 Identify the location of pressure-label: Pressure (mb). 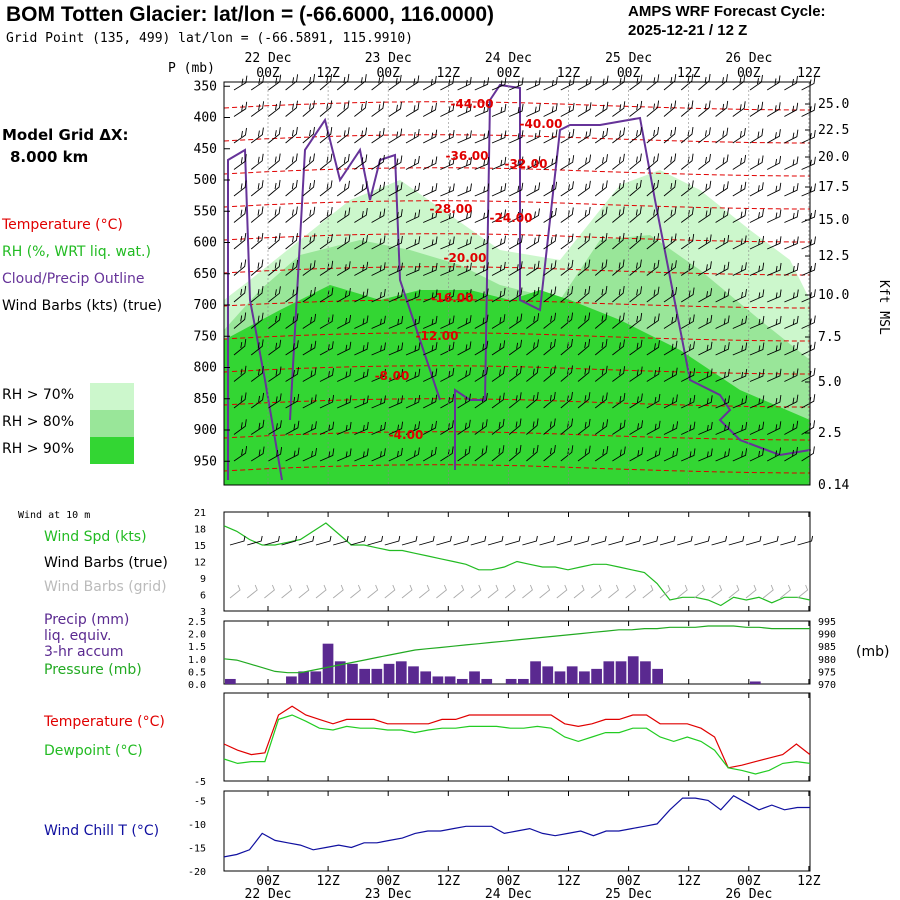
(93, 670).